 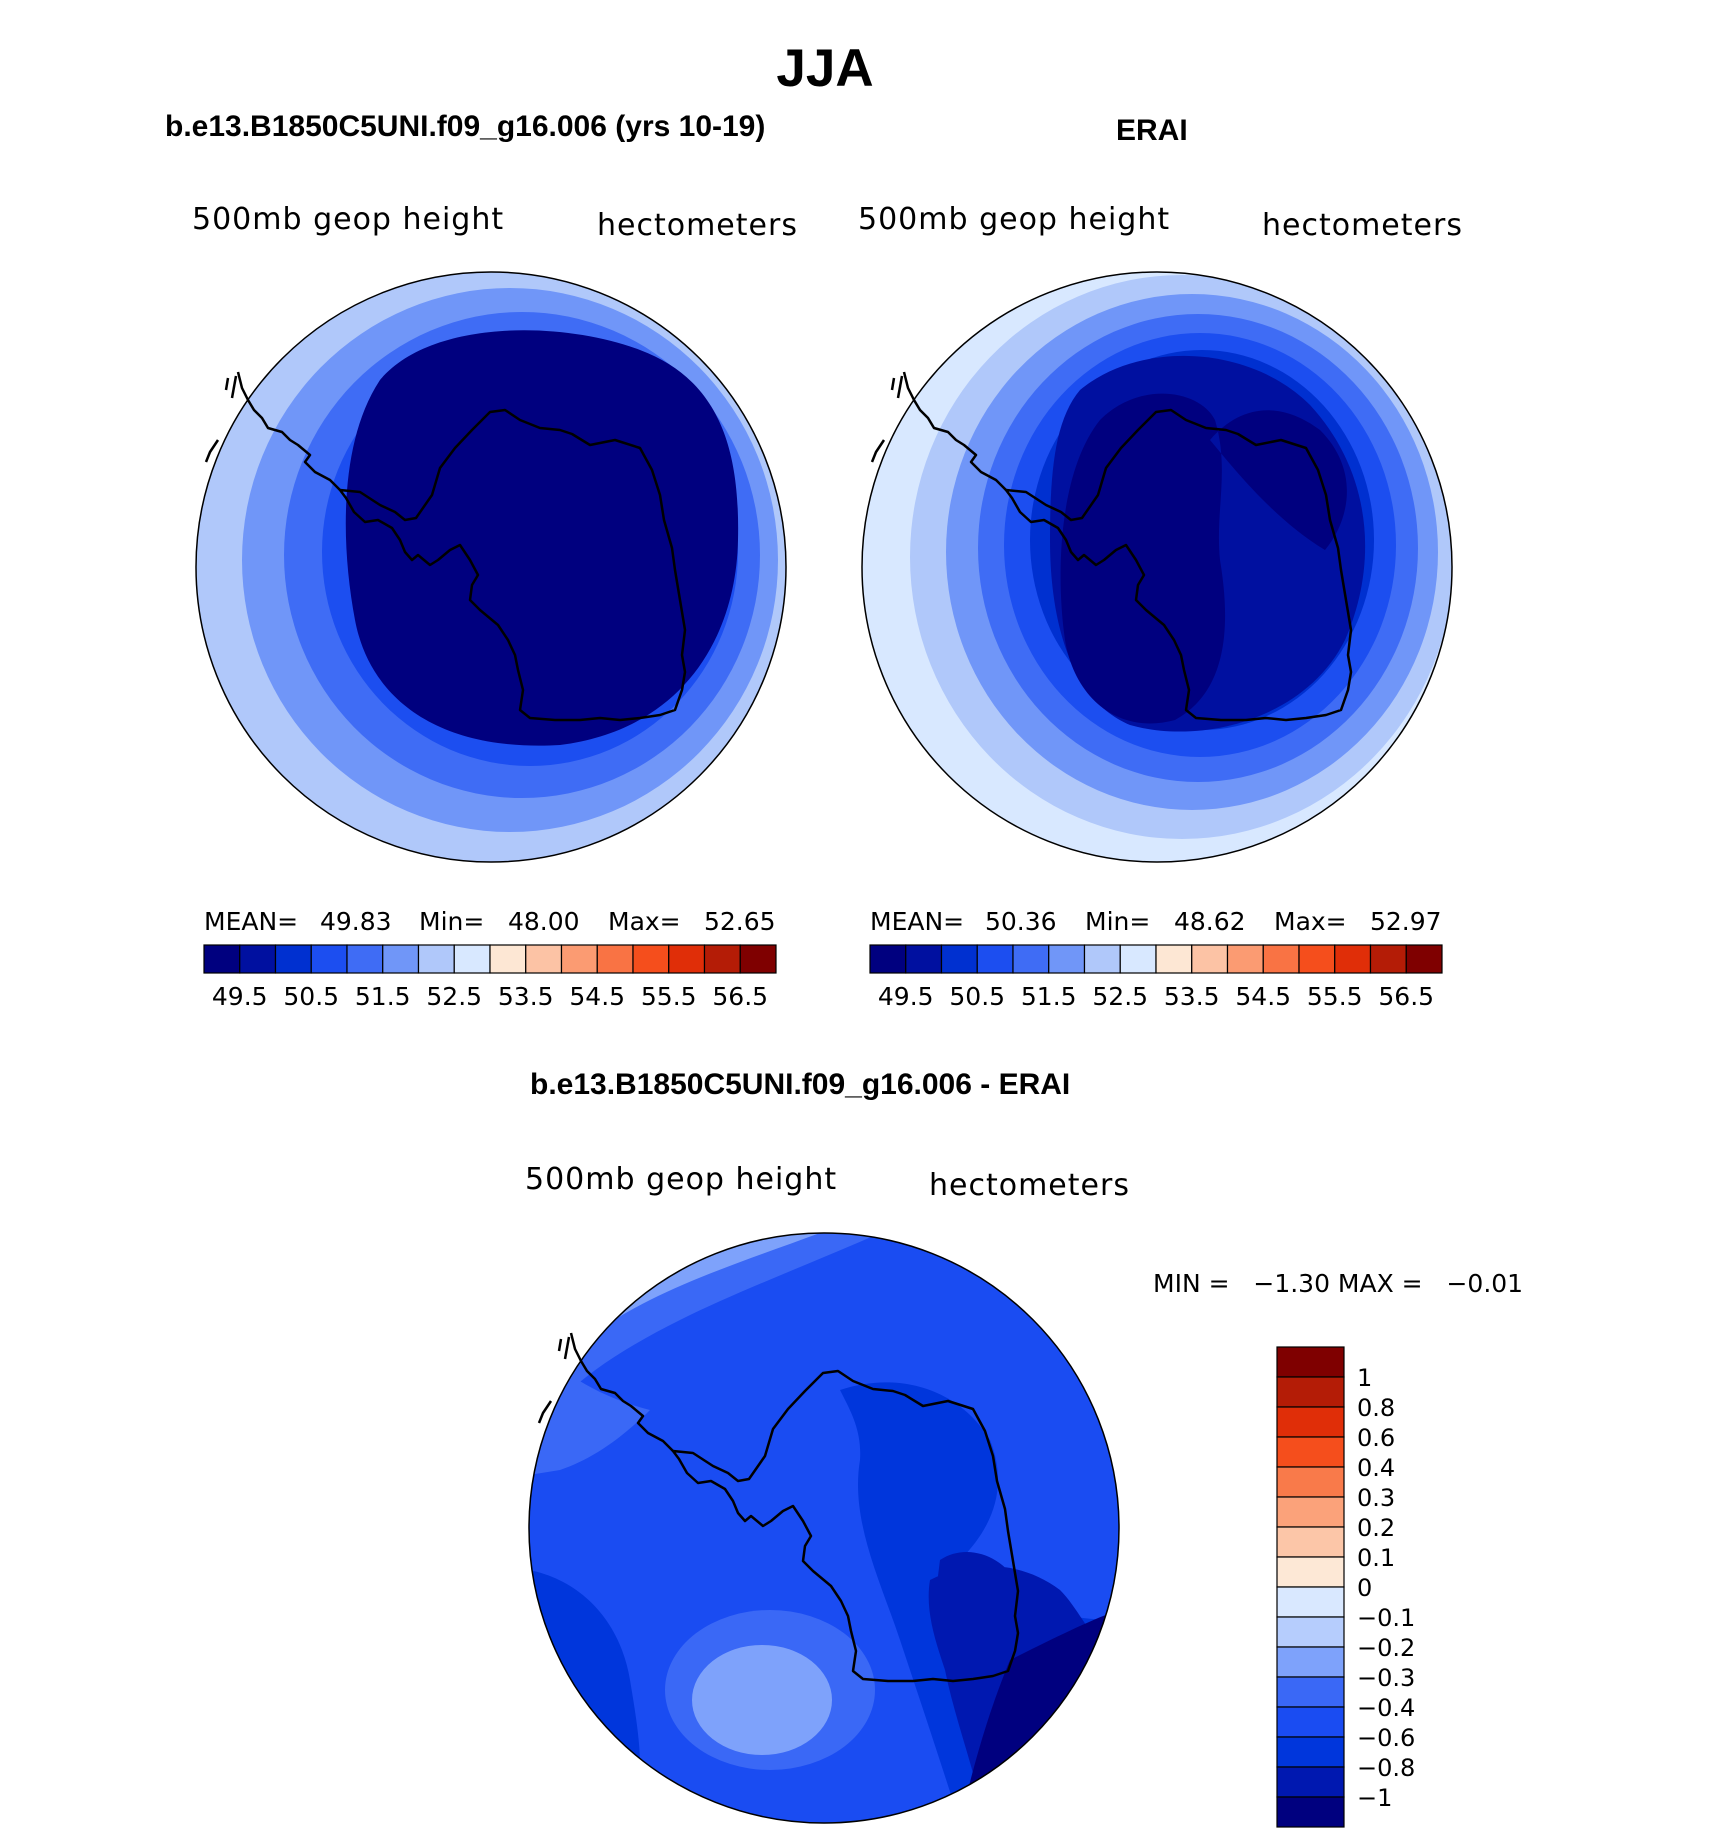 I want to click on diff-panel-title: b.e13.B1850C5UNI.f09_g16.006 - ERAI, so click(x=800, y=1084).